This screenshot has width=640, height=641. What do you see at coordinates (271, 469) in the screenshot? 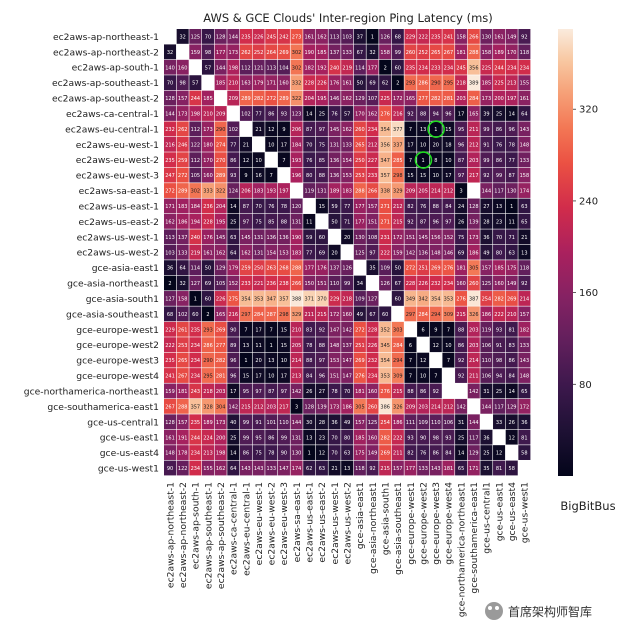
I see `cell-value: 133` at bounding box center [271, 469].